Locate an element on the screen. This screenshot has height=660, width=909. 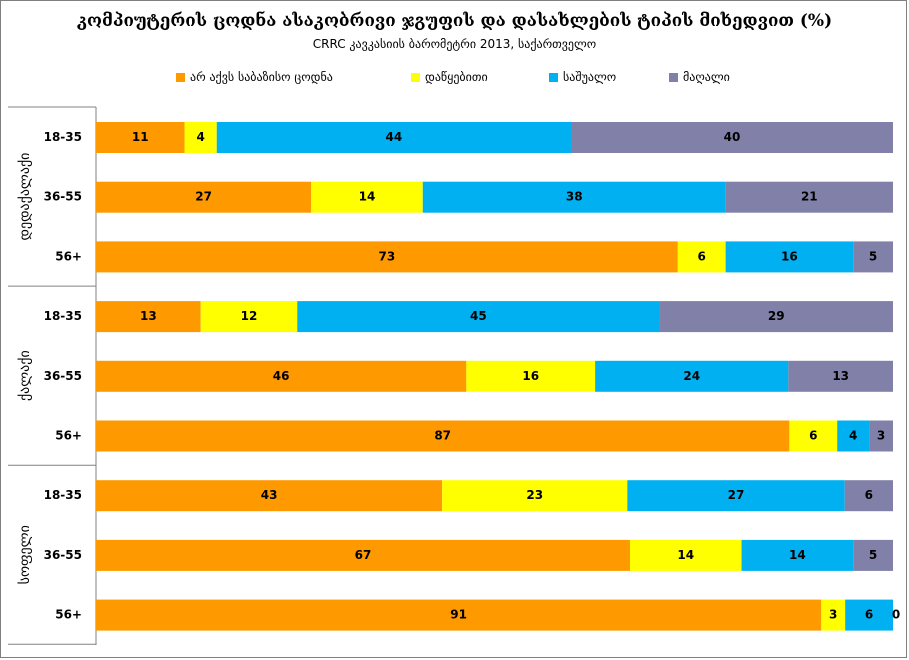
data-label: 23 is located at coordinates (534, 495).